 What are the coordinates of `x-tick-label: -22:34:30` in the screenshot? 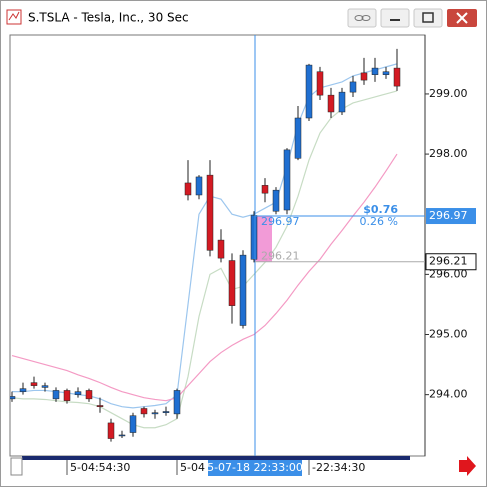 It's located at (338, 467).